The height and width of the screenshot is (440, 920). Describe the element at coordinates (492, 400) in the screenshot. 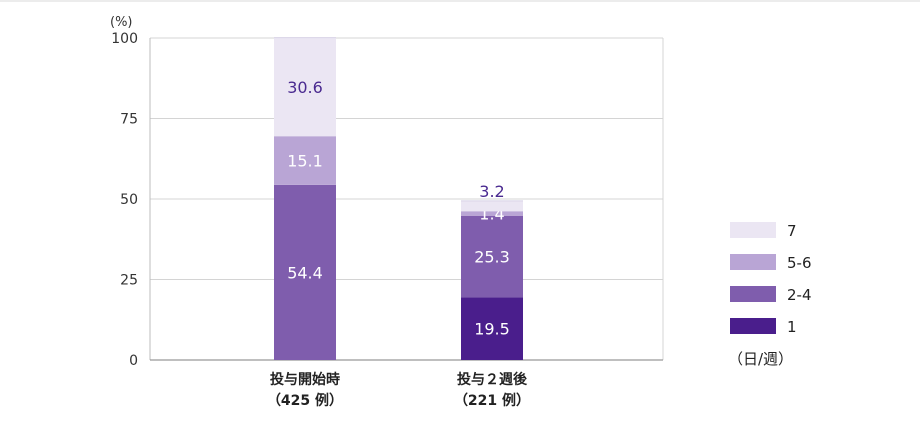

I see `category-count-label: （221 例）` at that location.